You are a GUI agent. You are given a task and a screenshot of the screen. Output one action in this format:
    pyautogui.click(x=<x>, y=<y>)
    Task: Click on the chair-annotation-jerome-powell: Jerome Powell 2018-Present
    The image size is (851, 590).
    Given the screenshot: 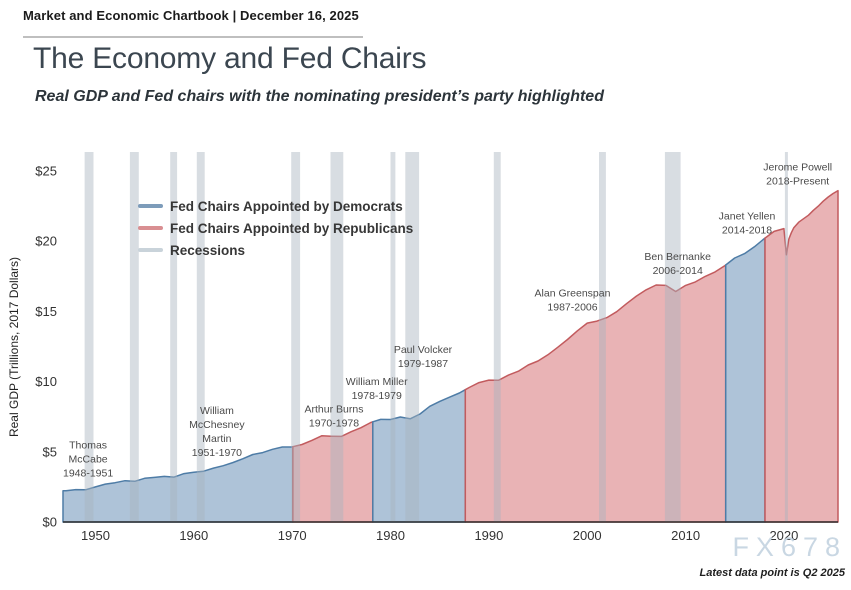 What is the action you would take?
    pyautogui.click(x=797, y=174)
    